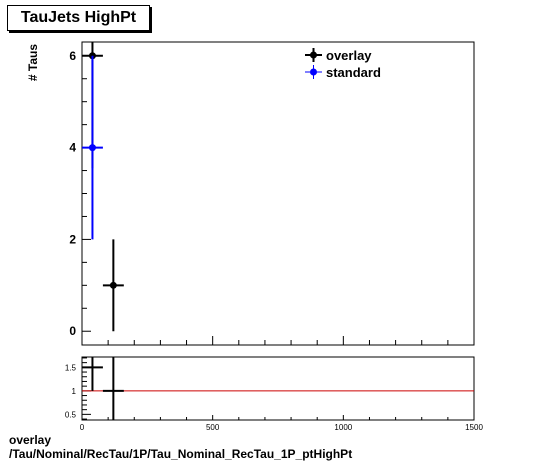 This screenshot has width=546, height=462. I want to click on y-tick-label: 6, so click(72, 56).